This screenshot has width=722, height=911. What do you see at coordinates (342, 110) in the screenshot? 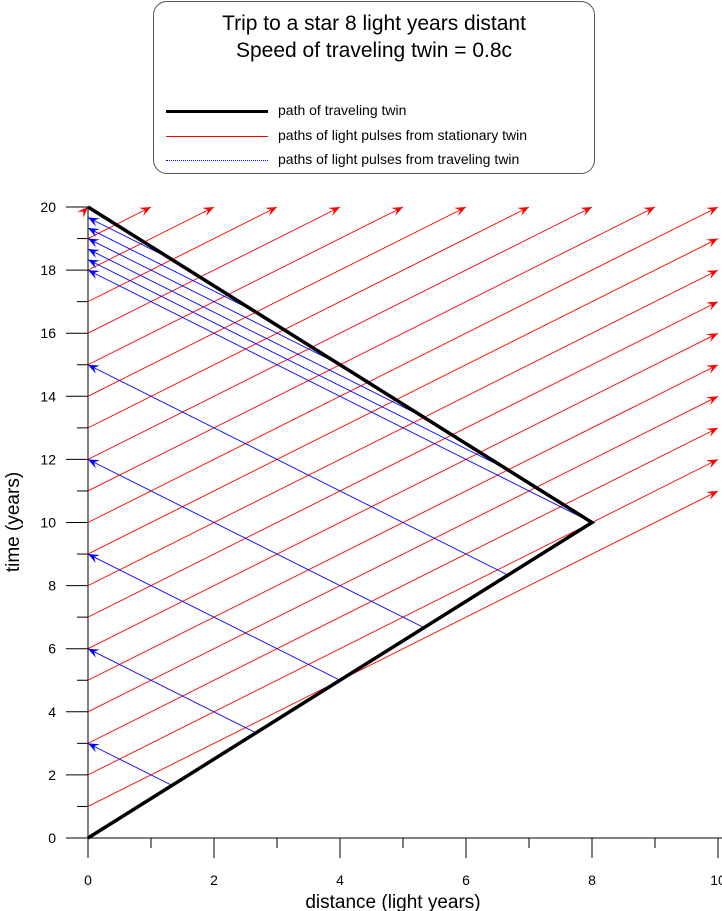
I see `legend-label: path of traveling twin` at bounding box center [342, 110].